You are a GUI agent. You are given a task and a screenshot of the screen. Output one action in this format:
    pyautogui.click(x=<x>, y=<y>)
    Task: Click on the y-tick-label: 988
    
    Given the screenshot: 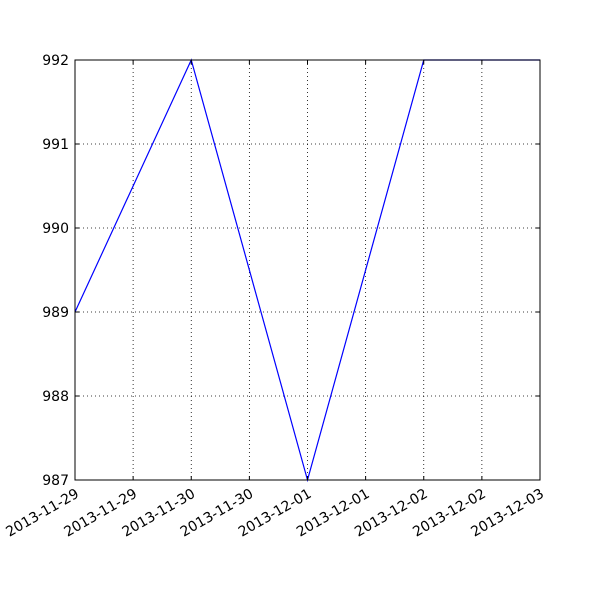 What is the action you would take?
    pyautogui.click(x=55, y=397)
    